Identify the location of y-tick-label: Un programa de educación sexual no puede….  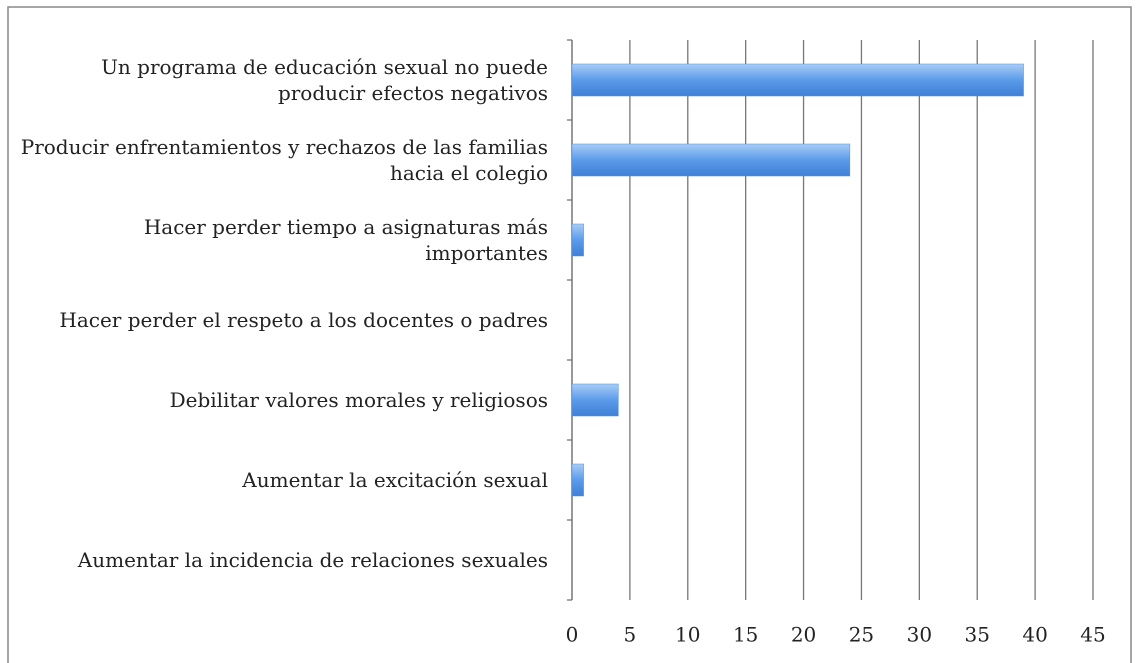
(324, 80).